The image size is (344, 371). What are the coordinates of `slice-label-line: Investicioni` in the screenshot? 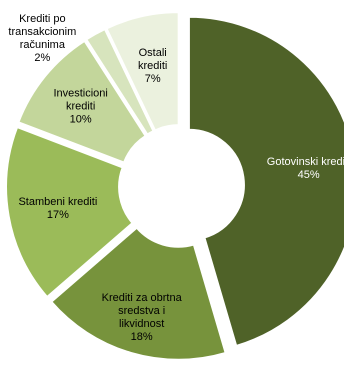 It's located at (80, 93).